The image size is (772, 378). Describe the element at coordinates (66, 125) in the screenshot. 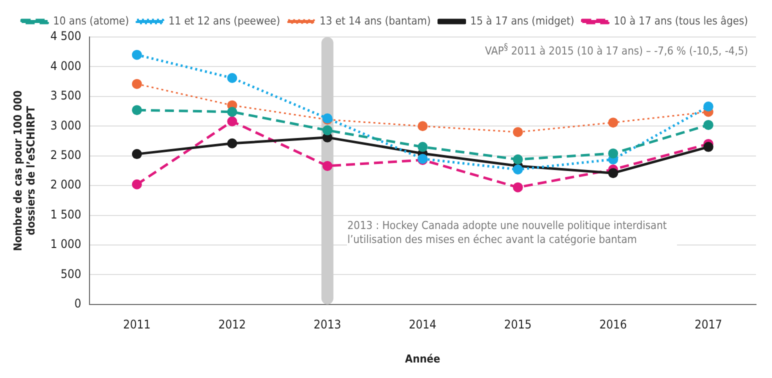

I see `y-tick-label: 3 000` at that location.